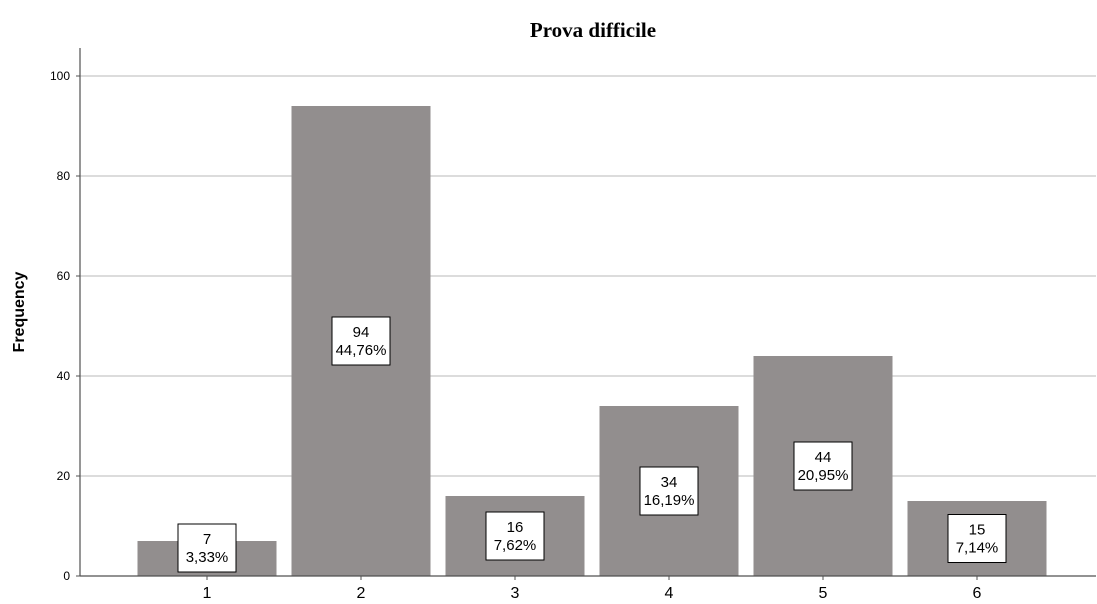  I want to click on data-label-count: 15, so click(977, 530).